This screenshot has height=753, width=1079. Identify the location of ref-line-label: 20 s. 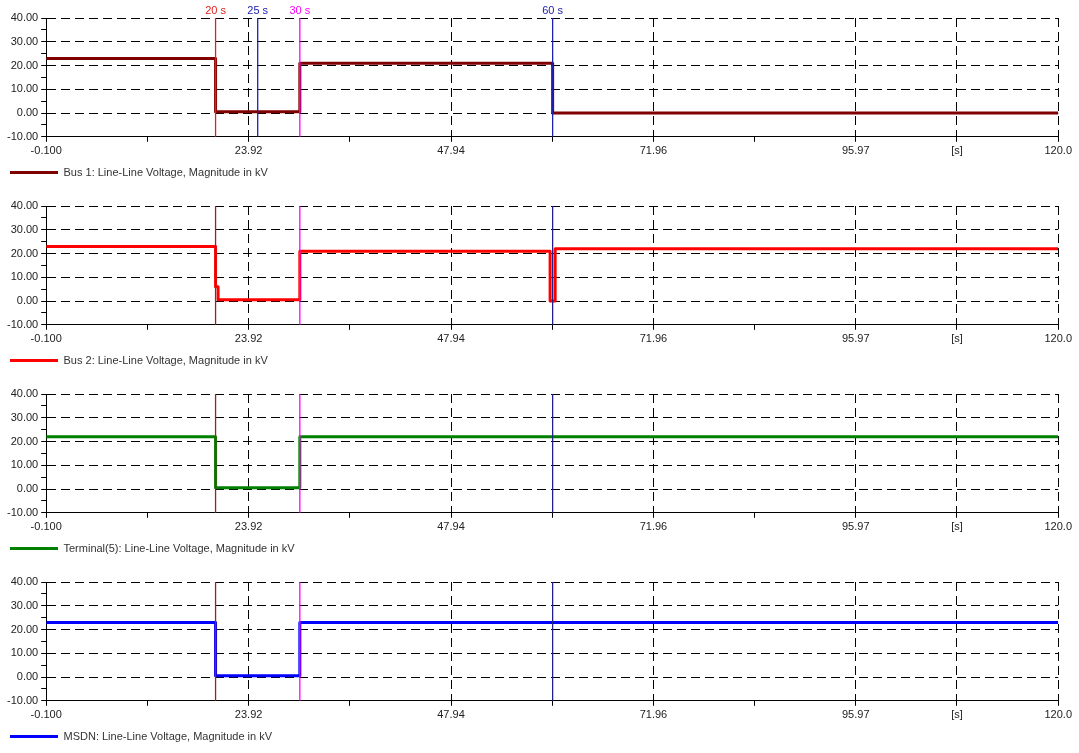
(216, 9).